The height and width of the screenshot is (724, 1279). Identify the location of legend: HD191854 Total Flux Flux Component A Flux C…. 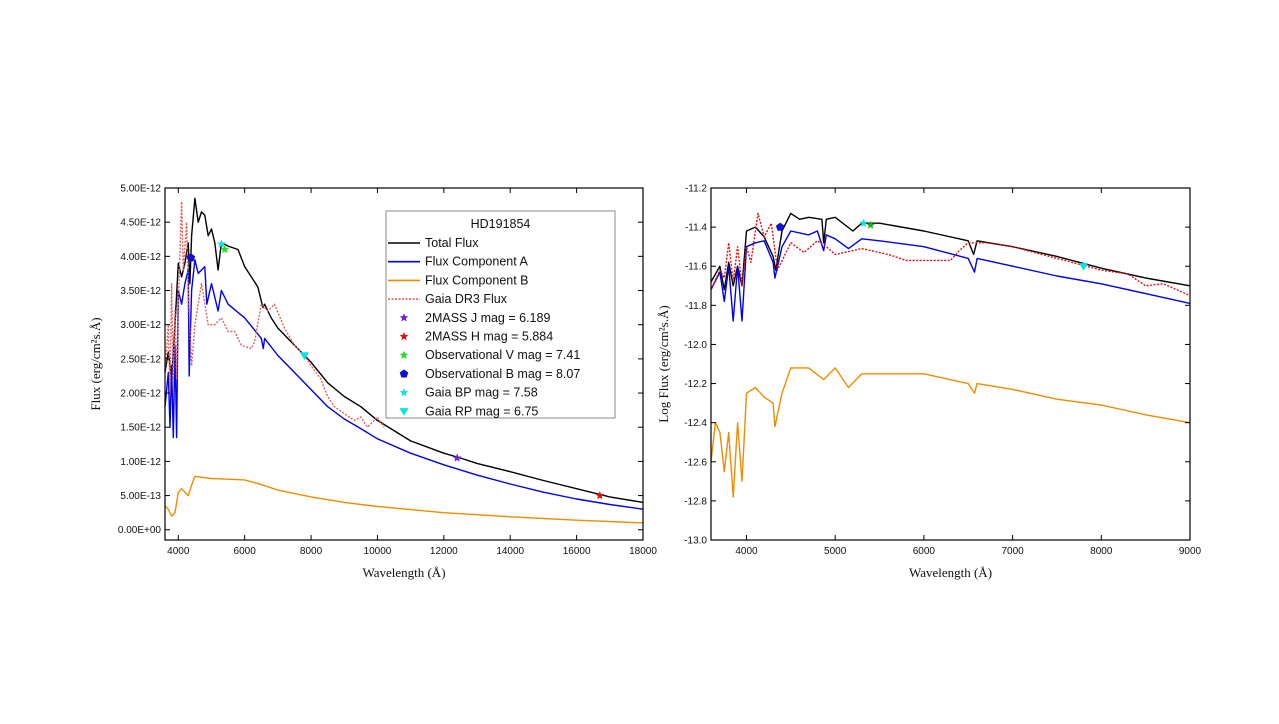
(500, 314).